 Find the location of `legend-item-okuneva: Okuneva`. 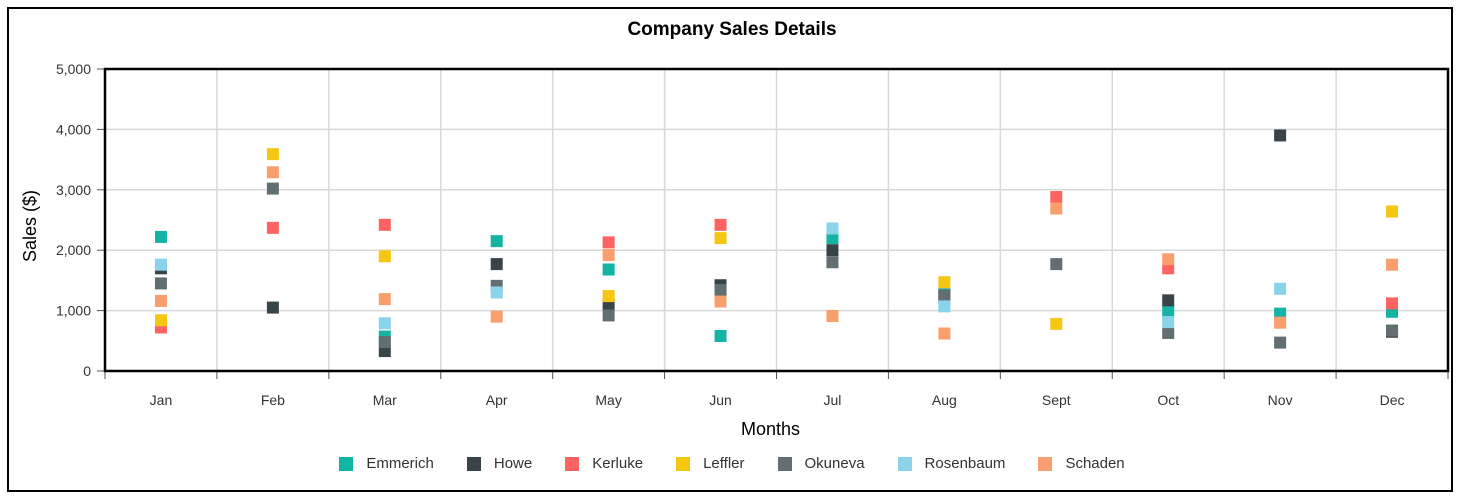

legend-item-okuneva: Okuneva is located at coordinates (821, 463).